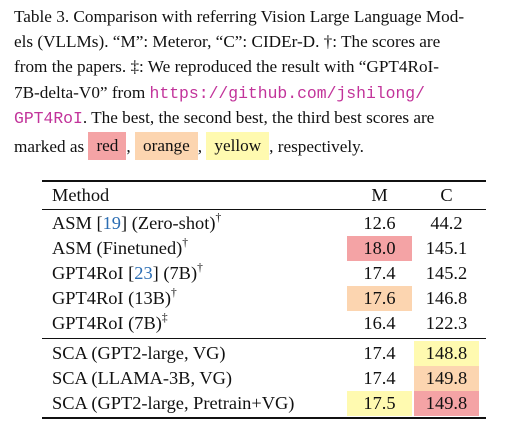  I want to click on citation-link: 23, so click(143, 273).